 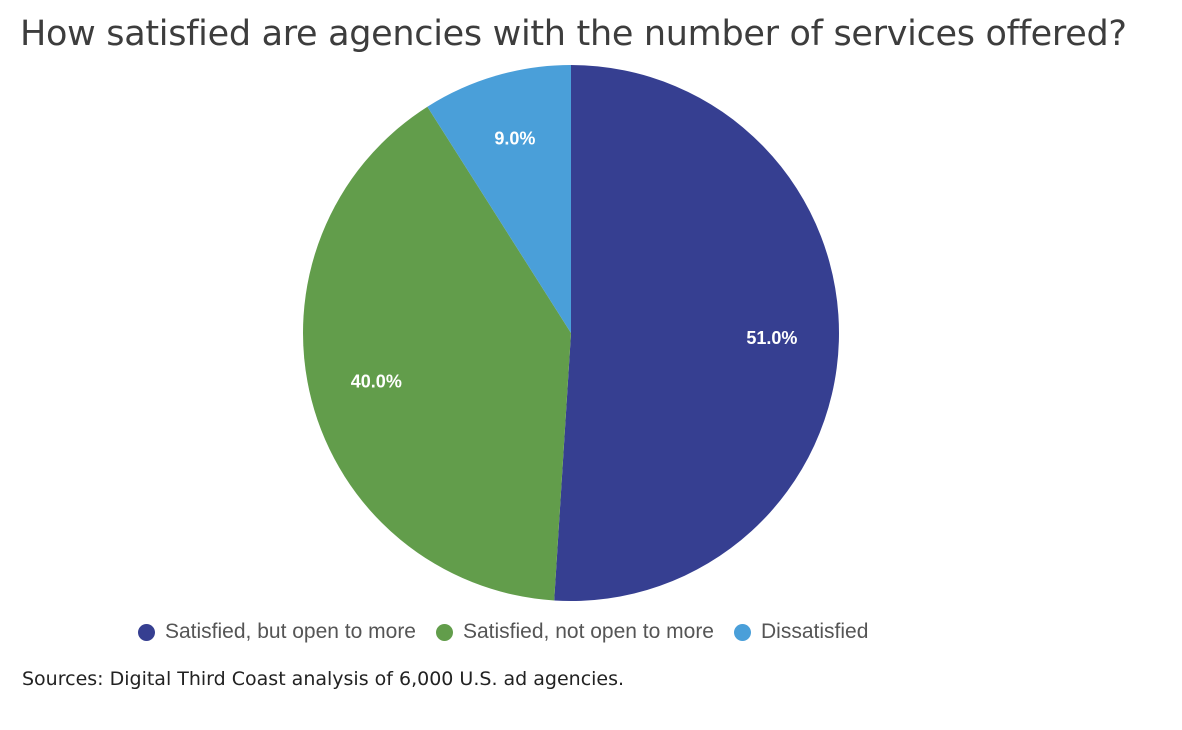 What do you see at coordinates (815, 631) in the screenshot?
I see `legend-label-dissatisfied: Dissatisfied` at bounding box center [815, 631].